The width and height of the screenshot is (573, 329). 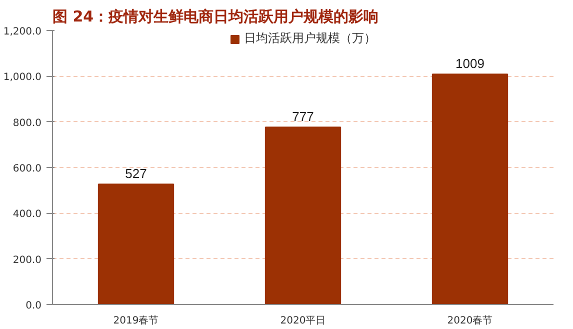 I want to click on y-tick-label: 400.0, so click(x=27, y=214).